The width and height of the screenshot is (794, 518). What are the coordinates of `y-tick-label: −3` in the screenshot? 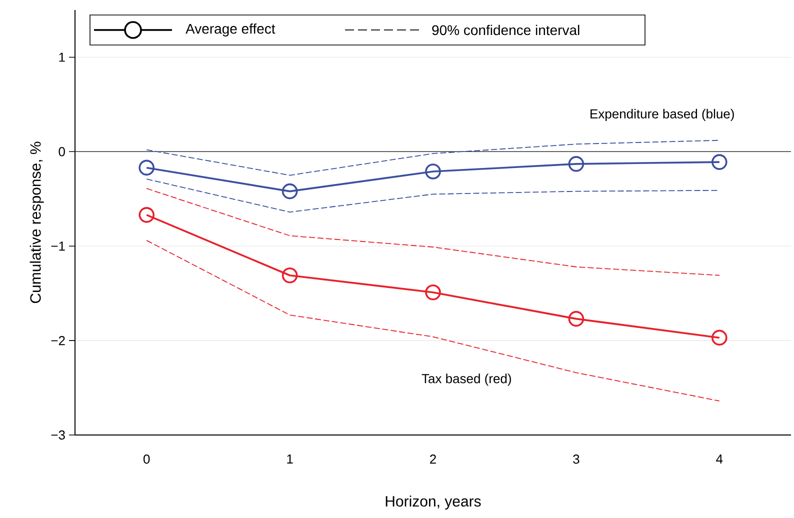 It's located at (58, 435).